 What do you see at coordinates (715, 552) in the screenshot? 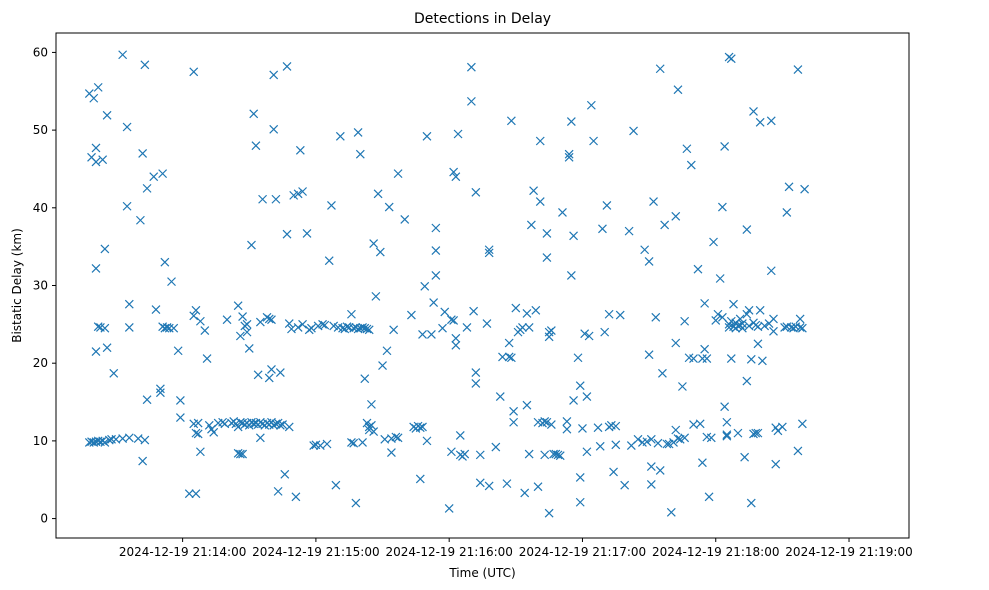
I see `x-tick-label: 2024-12-19 21:18:00` at bounding box center [715, 552].